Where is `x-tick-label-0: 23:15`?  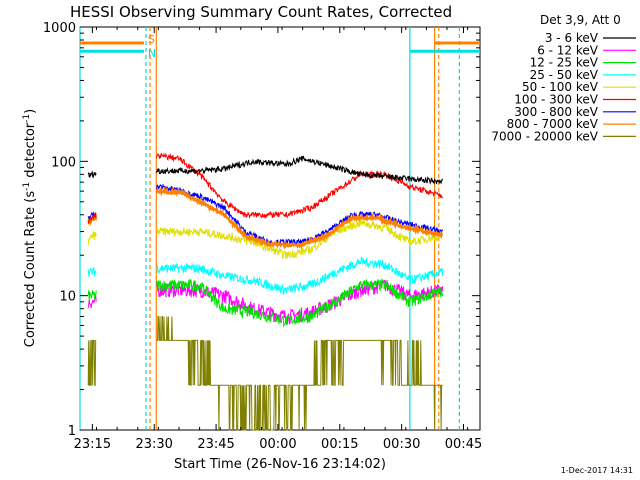
x-tick-label-0: 23:15 is located at coordinates (92, 444).